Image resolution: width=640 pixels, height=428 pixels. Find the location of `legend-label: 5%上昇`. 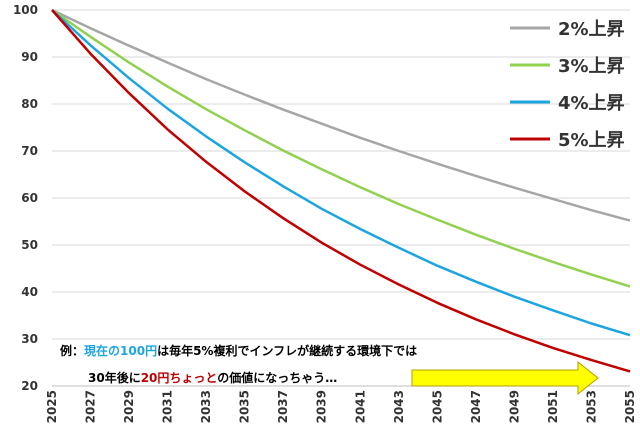

legend-label: 5%上昇 is located at coordinates (591, 140).